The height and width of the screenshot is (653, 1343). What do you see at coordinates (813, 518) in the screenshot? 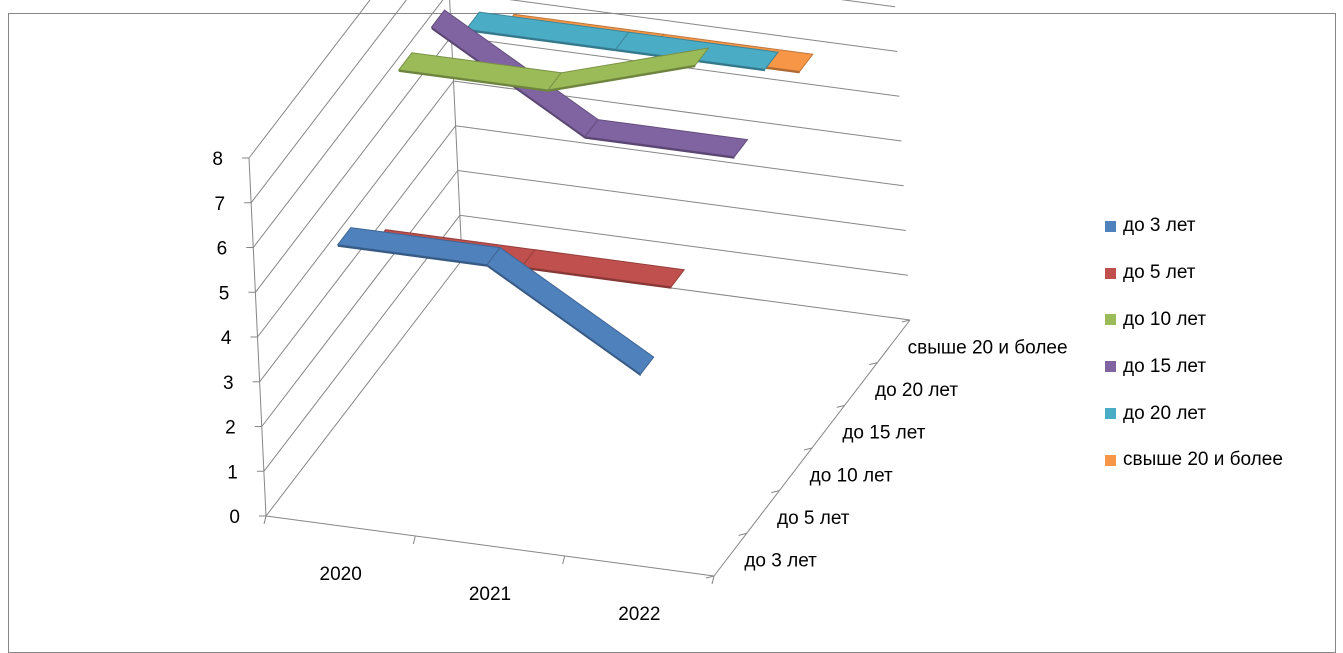
I see `depth-tick-label: до 5 лет` at bounding box center [813, 518].